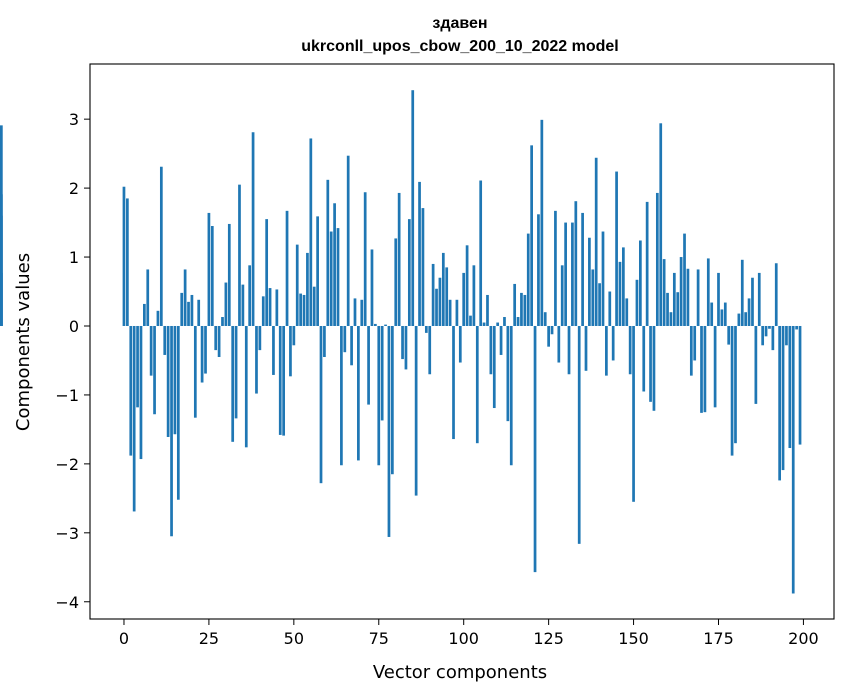 The image size is (847, 696). I want to click on x-tick-label: 50, so click(294, 638).